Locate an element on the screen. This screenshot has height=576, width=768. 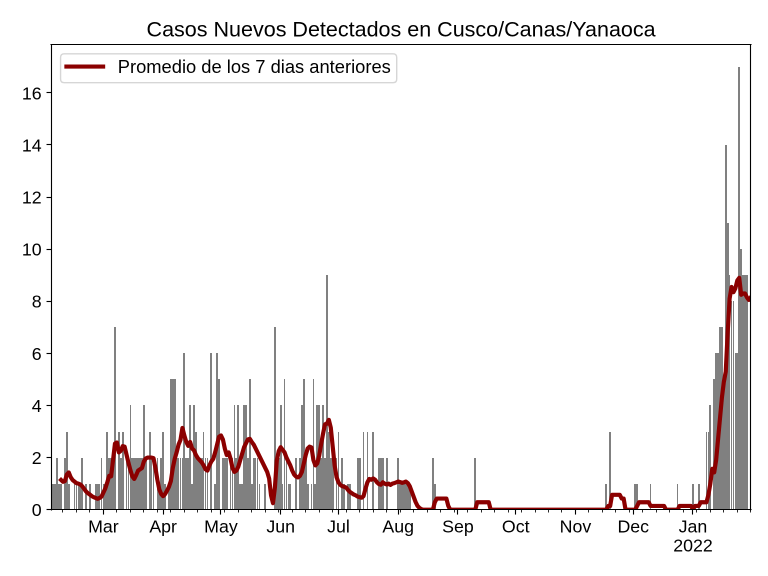
svg-text: Jun is located at coordinates (280, 526).